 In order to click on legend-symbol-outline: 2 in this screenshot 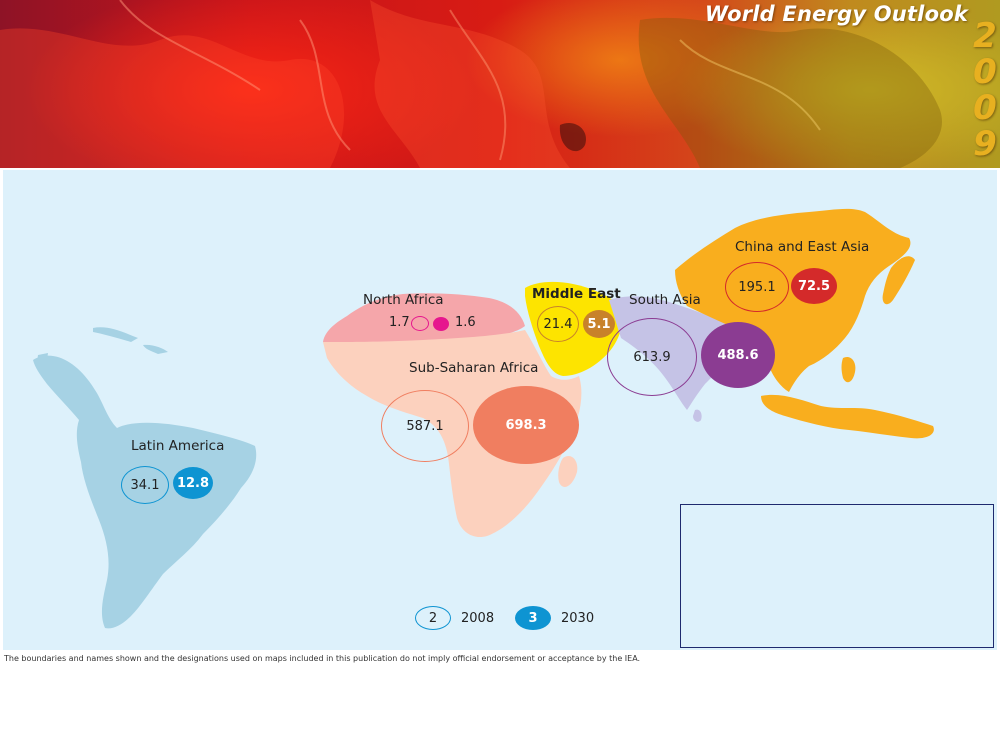, I will do `click(433, 618)`.